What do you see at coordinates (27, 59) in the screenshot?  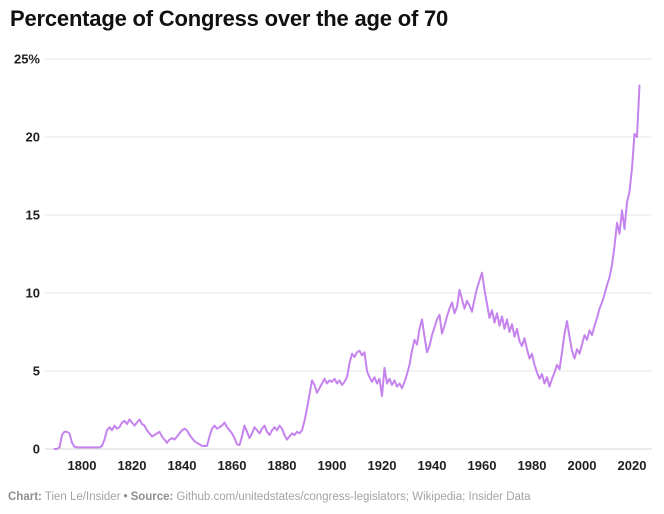 I see `y-tick-label: 25%` at bounding box center [27, 59].